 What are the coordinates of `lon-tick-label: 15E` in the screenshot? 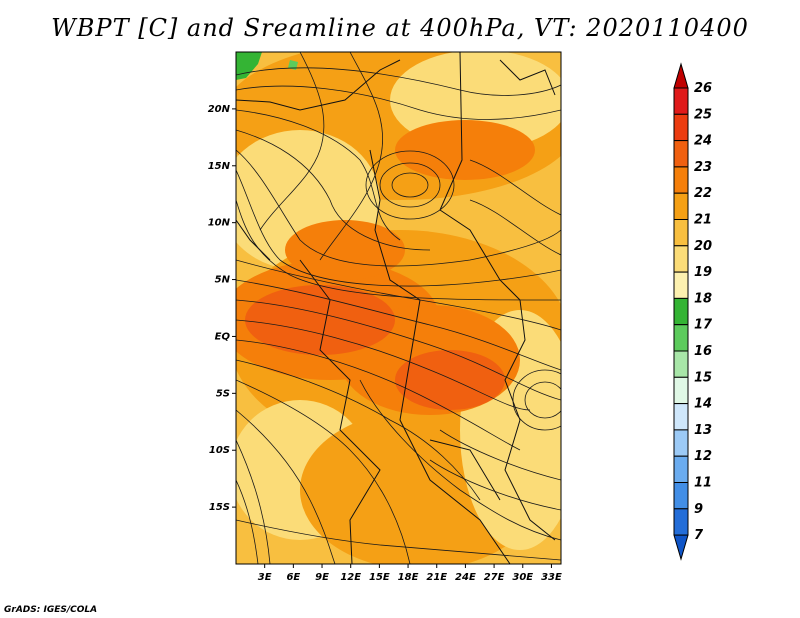 It's located at (379, 577).